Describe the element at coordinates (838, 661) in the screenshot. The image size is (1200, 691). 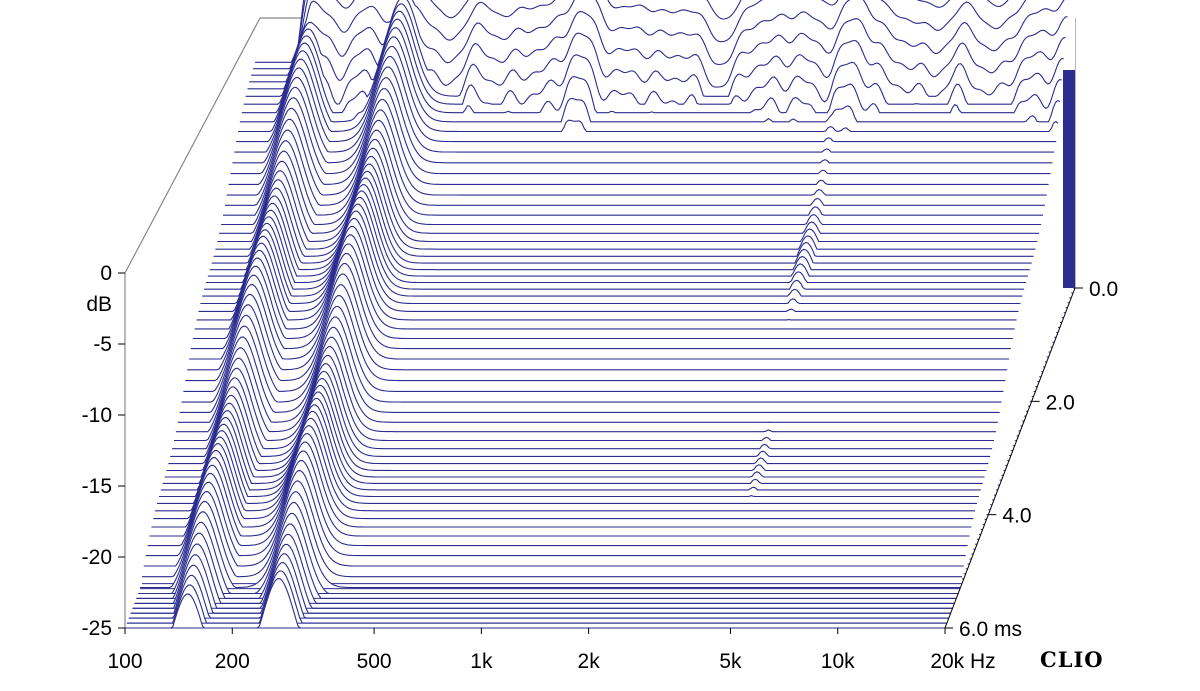
I see `x-tick-label: 10k` at that location.